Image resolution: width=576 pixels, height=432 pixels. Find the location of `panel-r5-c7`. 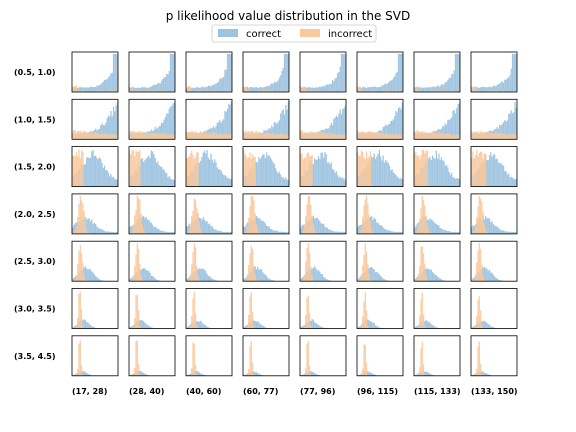

panel-r5-c7 is located at coordinates (494, 308).